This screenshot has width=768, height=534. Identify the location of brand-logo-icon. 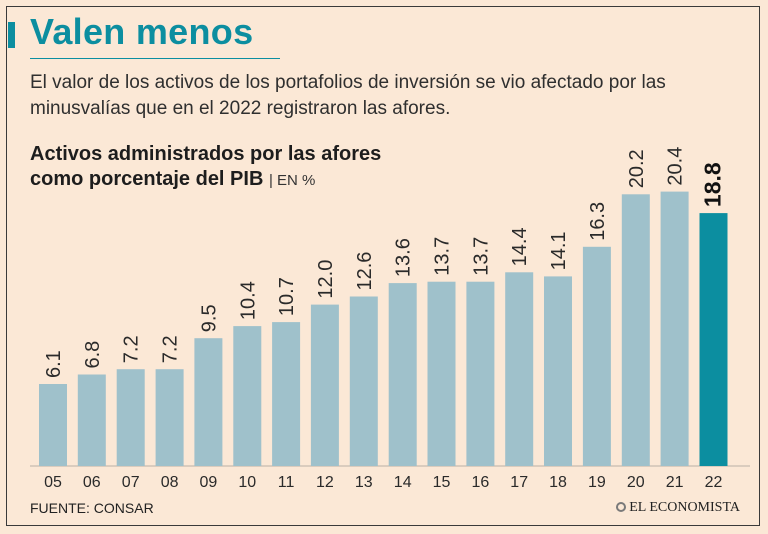
(621, 507).